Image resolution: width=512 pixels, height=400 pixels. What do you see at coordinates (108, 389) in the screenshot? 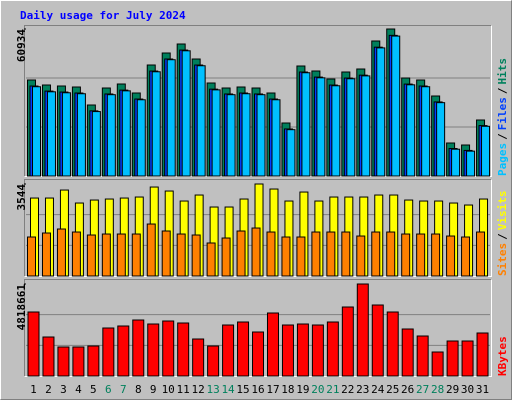
I see `x-tick-label: 6` at bounding box center [108, 389].